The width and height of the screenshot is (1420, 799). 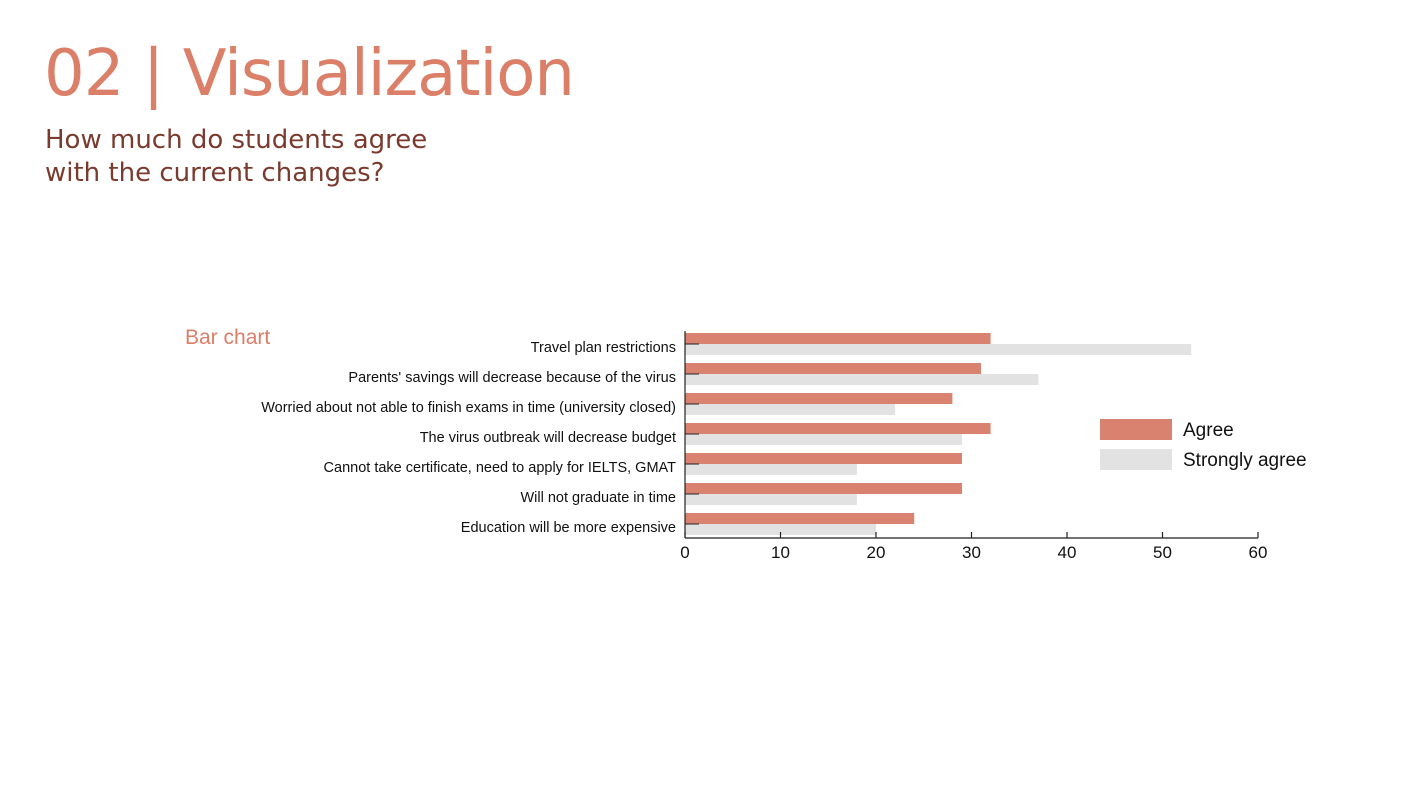 What do you see at coordinates (548, 438) in the screenshot?
I see `category-label: The virus outbreak will decrease budget` at bounding box center [548, 438].